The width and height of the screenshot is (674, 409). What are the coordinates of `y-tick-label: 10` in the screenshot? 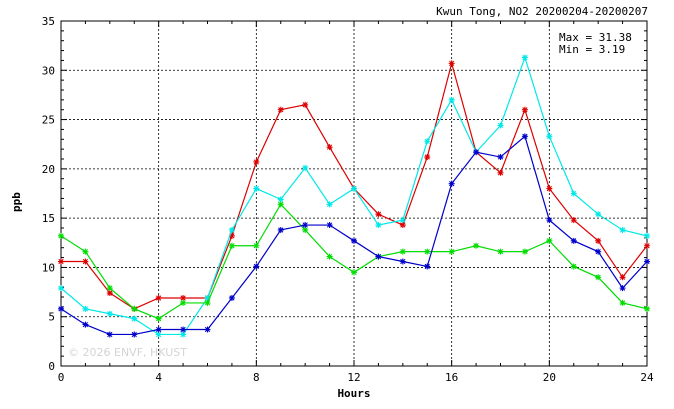 It's located at (48, 267).